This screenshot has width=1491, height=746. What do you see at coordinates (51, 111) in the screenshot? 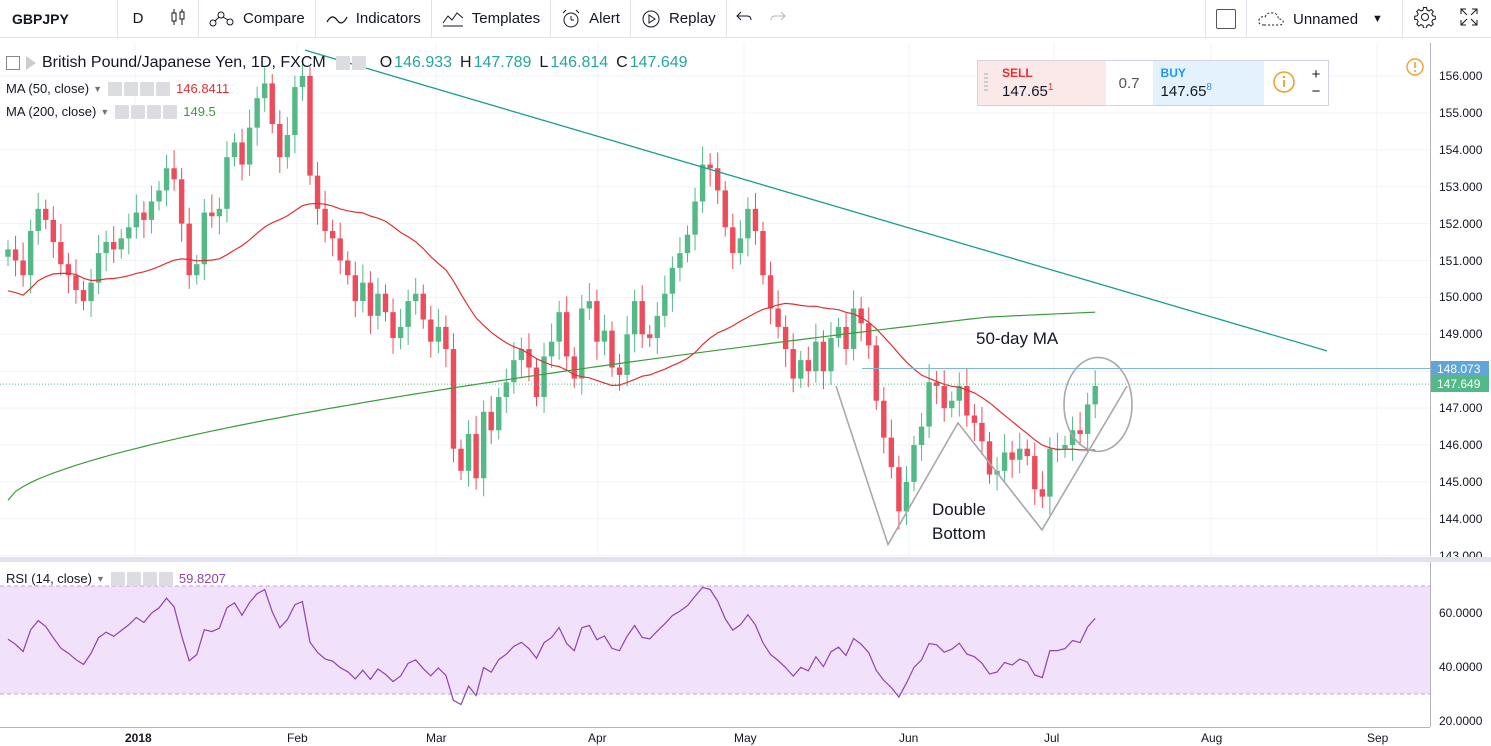
I see `ma200-label: MA (200, close)` at bounding box center [51, 111].